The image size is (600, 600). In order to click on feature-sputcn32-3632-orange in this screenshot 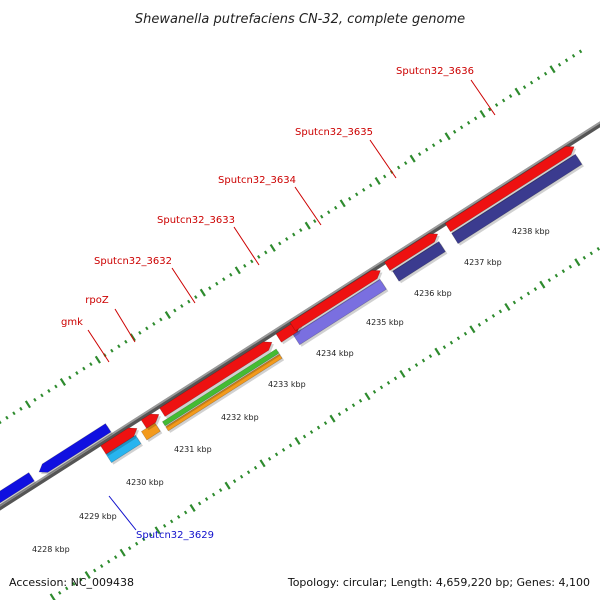, I will do `click(224, 392)`.